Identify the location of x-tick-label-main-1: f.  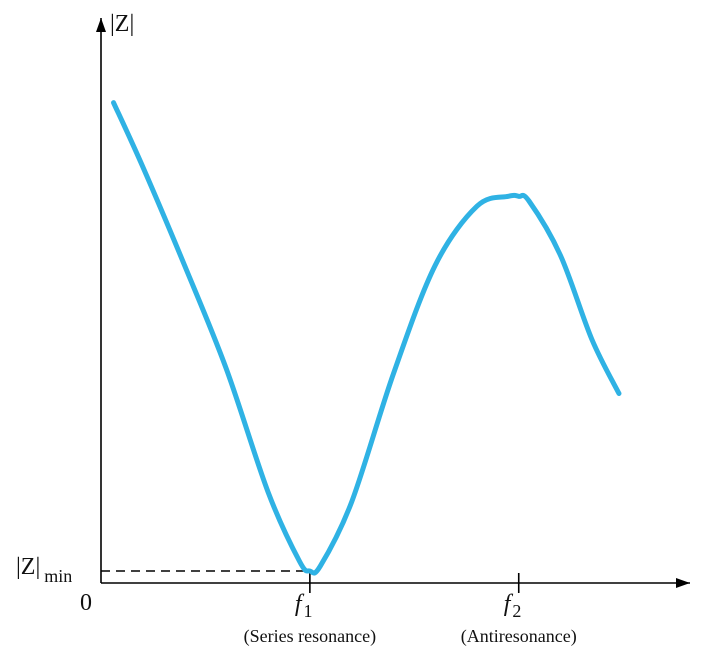
(300, 604).